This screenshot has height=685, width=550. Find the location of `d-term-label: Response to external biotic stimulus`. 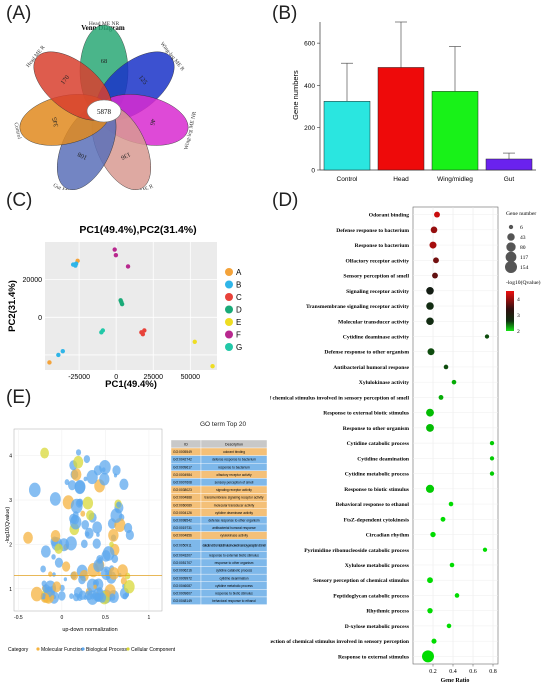

d-term-label: Response to external biotic stimulus is located at coordinates (366, 414).